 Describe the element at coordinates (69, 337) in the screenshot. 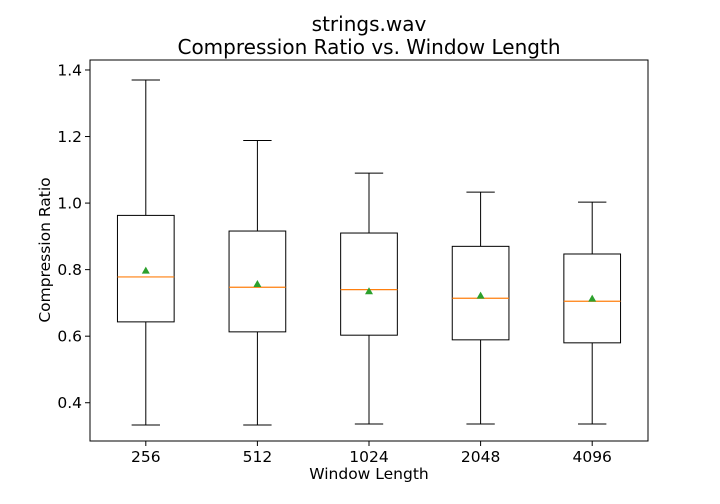

I see `y-tick-label: 0.6` at that location.